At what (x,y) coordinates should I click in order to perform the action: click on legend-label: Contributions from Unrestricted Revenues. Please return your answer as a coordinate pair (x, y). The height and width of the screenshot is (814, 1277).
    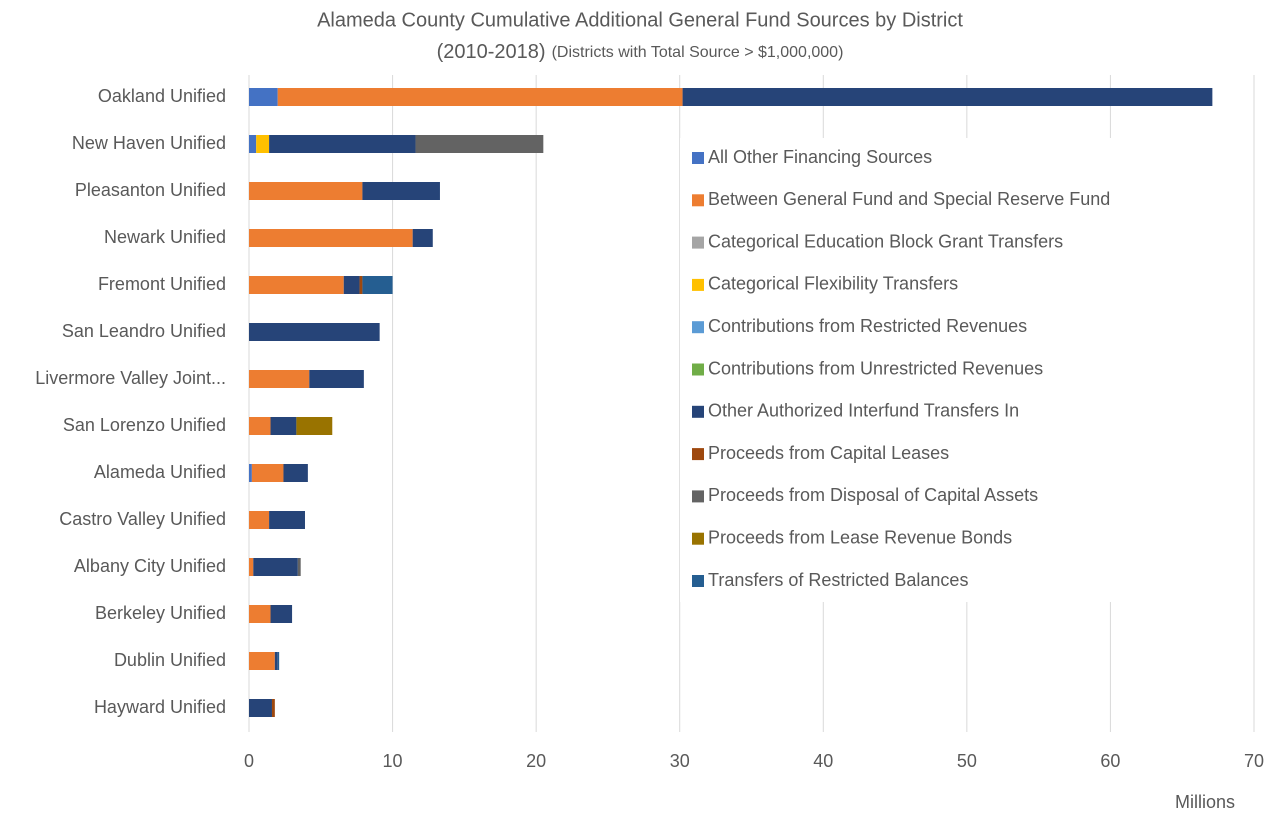
    Looking at the image, I should click on (875, 368).